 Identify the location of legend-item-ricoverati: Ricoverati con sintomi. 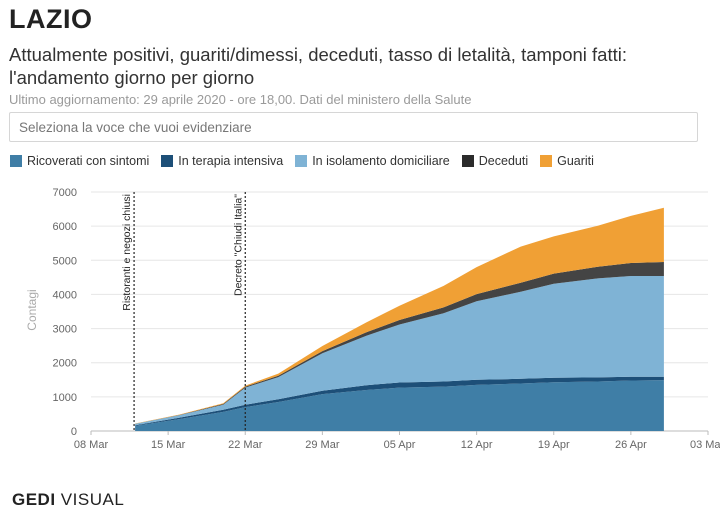
(79, 161).